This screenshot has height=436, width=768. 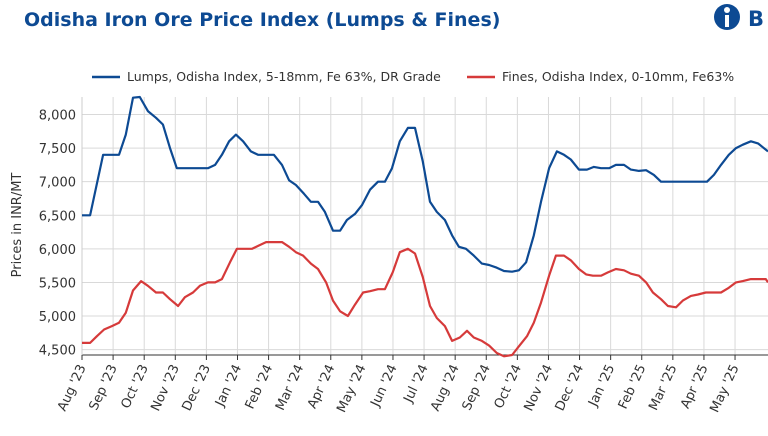 What do you see at coordinates (228, 385) in the screenshot?
I see `x-tick-label: Jan '24` at bounding box center [228, 385].